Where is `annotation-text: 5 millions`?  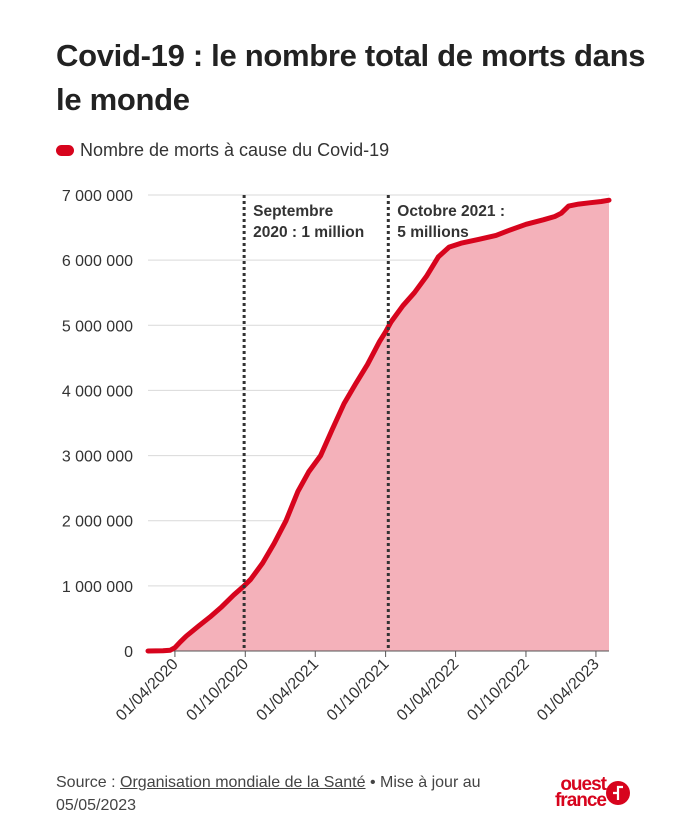
annotation-text: 5 millions is located at coordinates (433, 232).